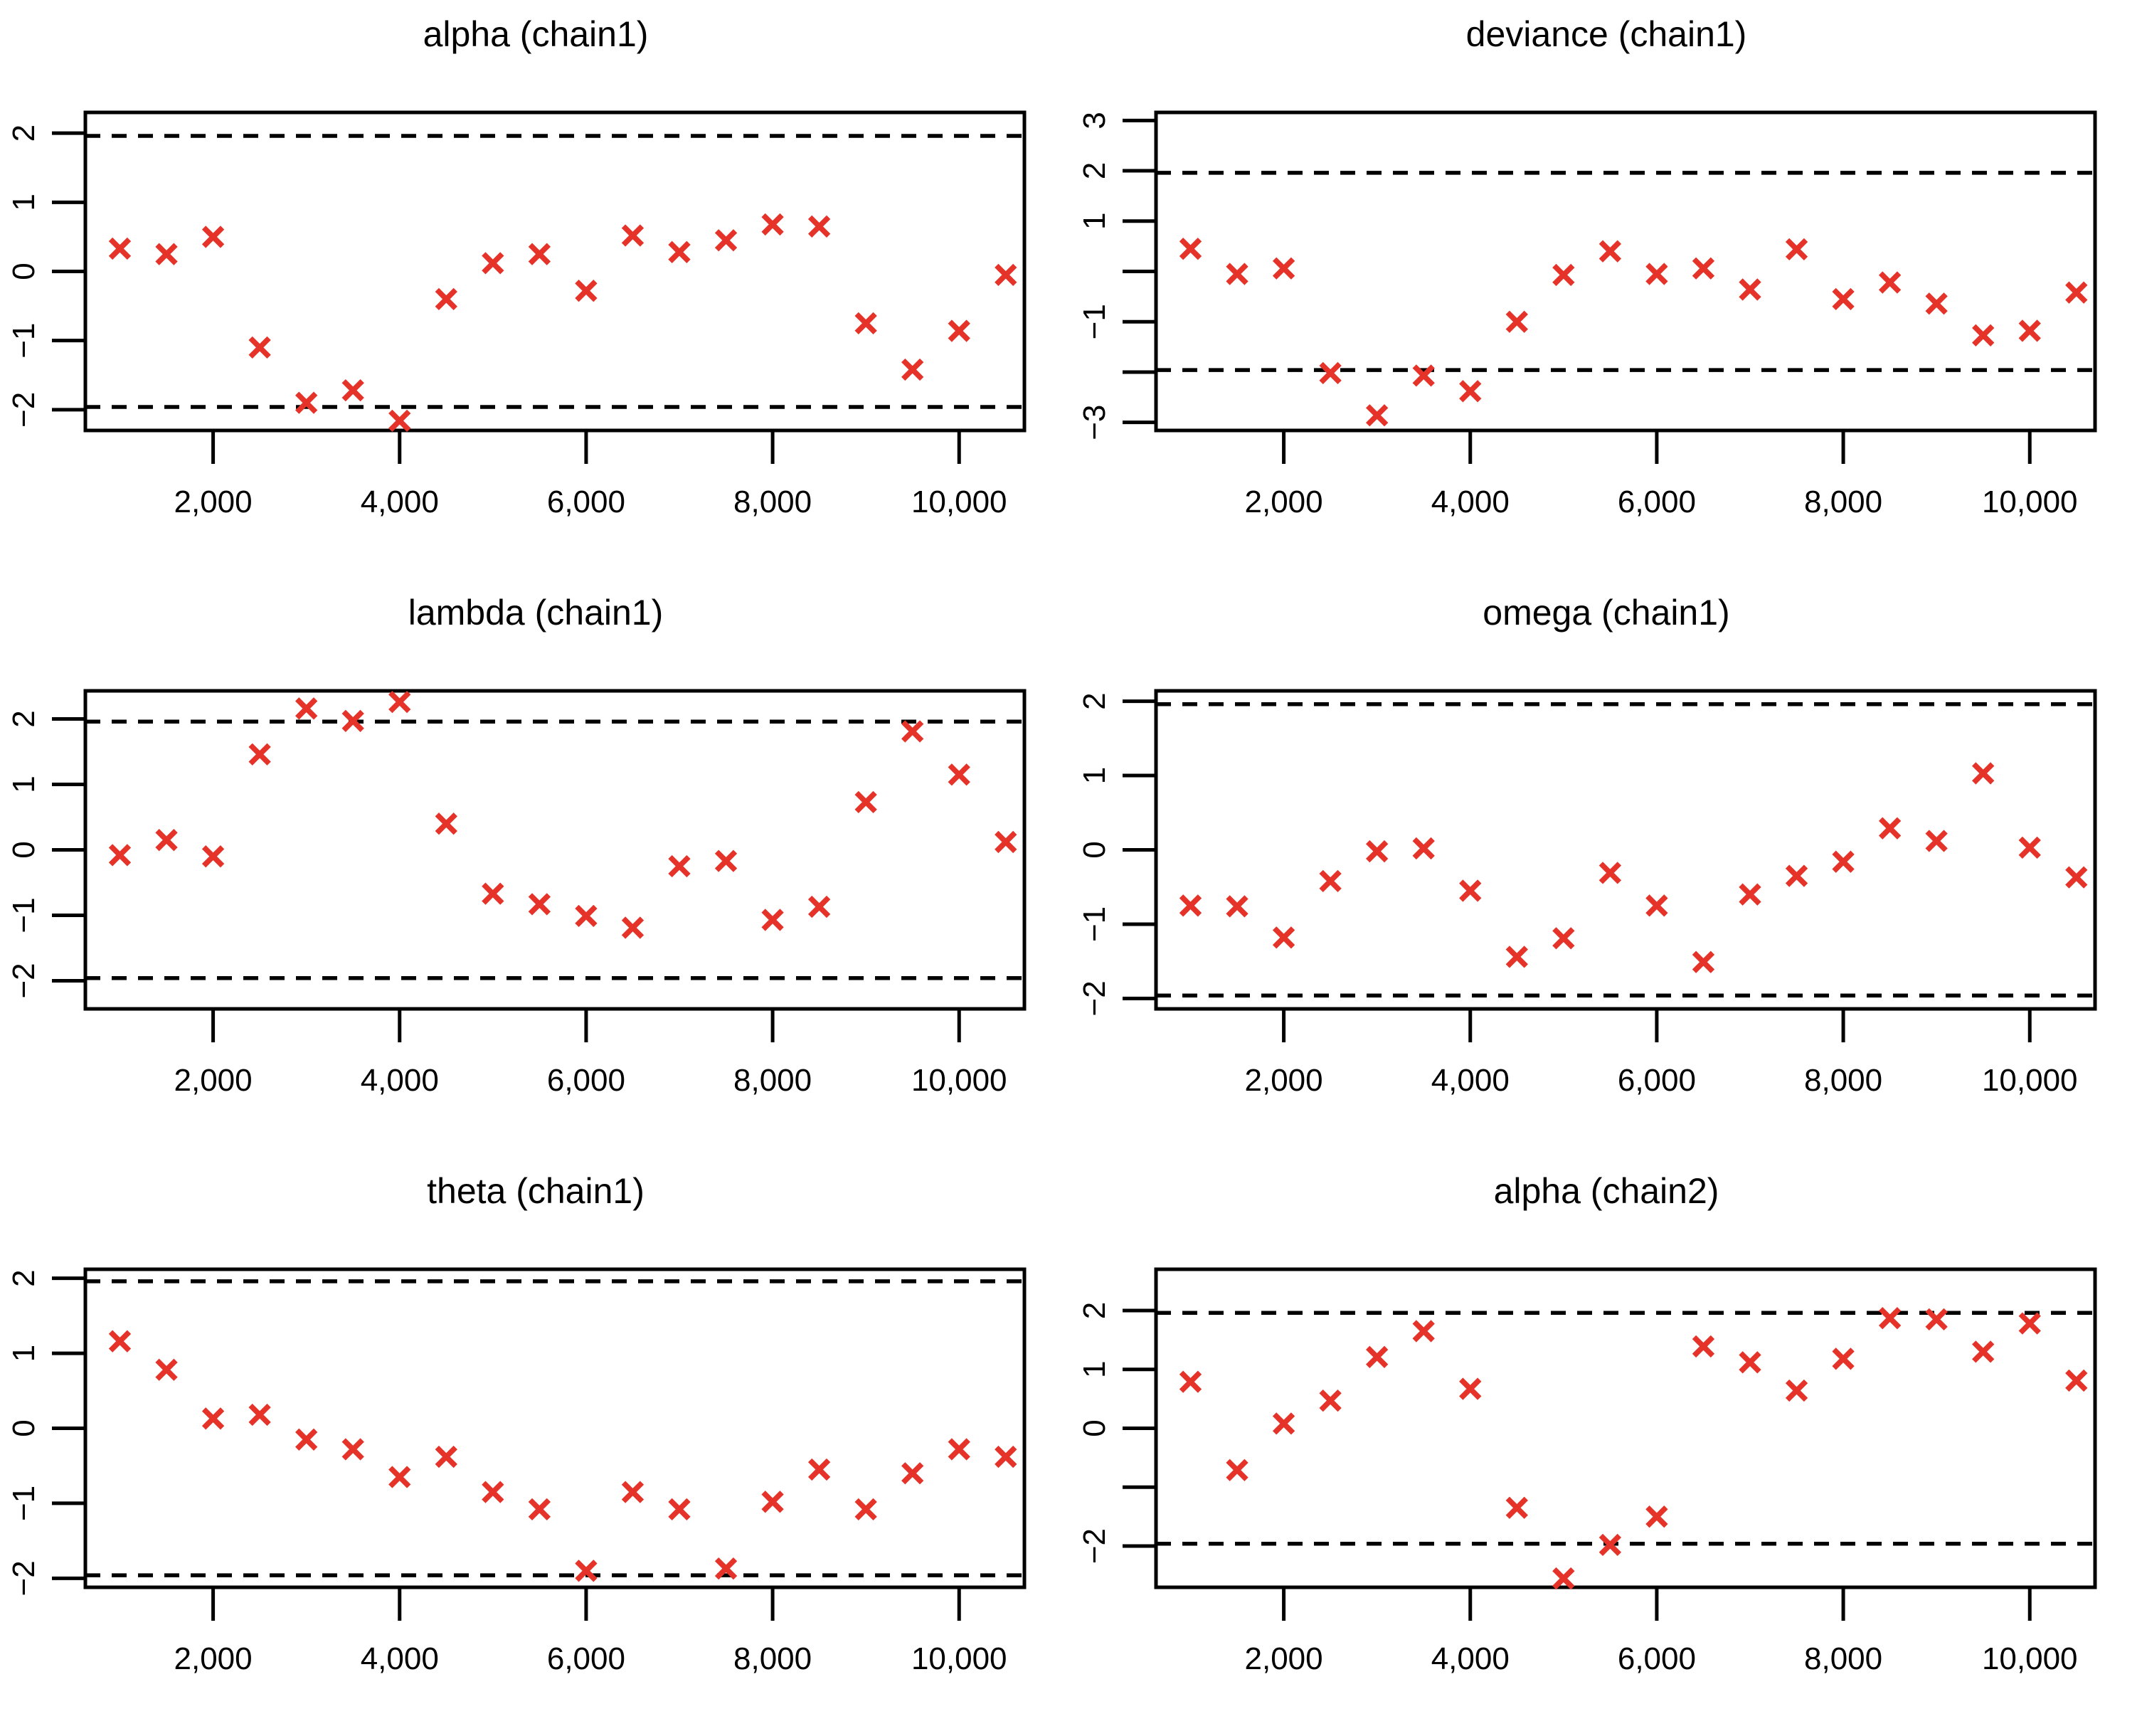  Describe the element at coordinates (1587, 1471) in the screenshot. I see `plot-area: 2,000 4,000 6,000 8,000 10,000 2 1 0 −2` at that location.